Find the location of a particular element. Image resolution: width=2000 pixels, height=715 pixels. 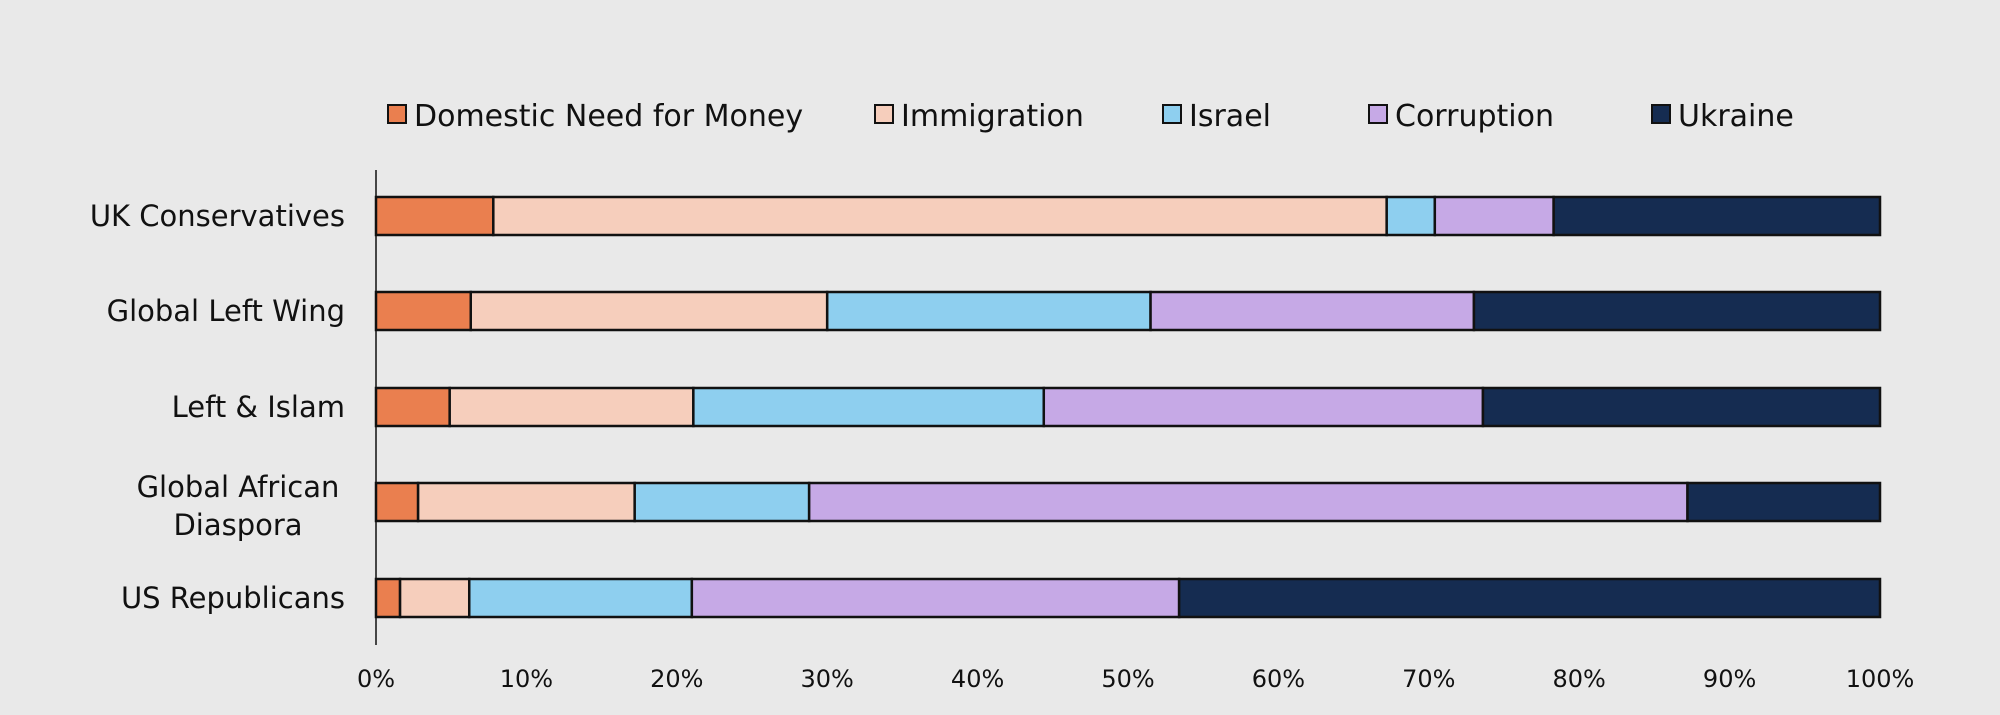

category-label: Global Left Wing is located at coordinates (226, 311).